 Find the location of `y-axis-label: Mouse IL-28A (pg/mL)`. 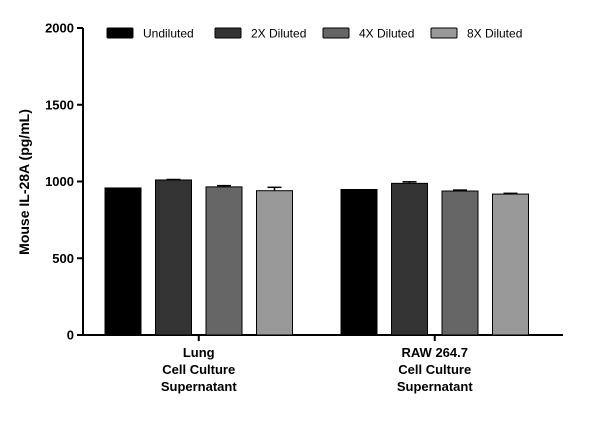

y-axis-label: Mouse IL-28A (pg/mL) is located at coordinates (24, 182).